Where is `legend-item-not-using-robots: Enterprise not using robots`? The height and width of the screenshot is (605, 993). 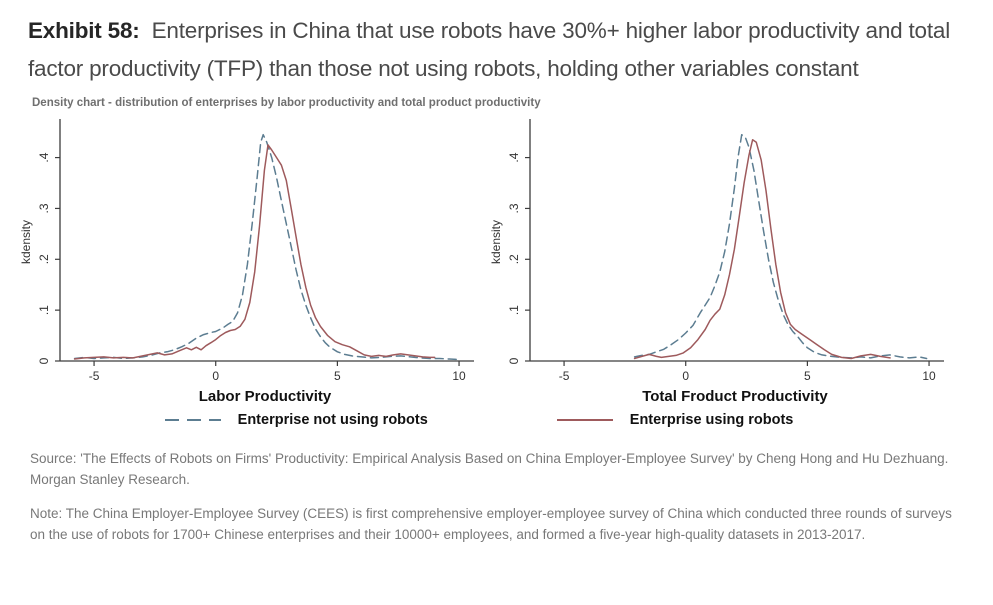
legend-item-not-using-robots: Enterprise not using robots is located at coordinates (296, 420).